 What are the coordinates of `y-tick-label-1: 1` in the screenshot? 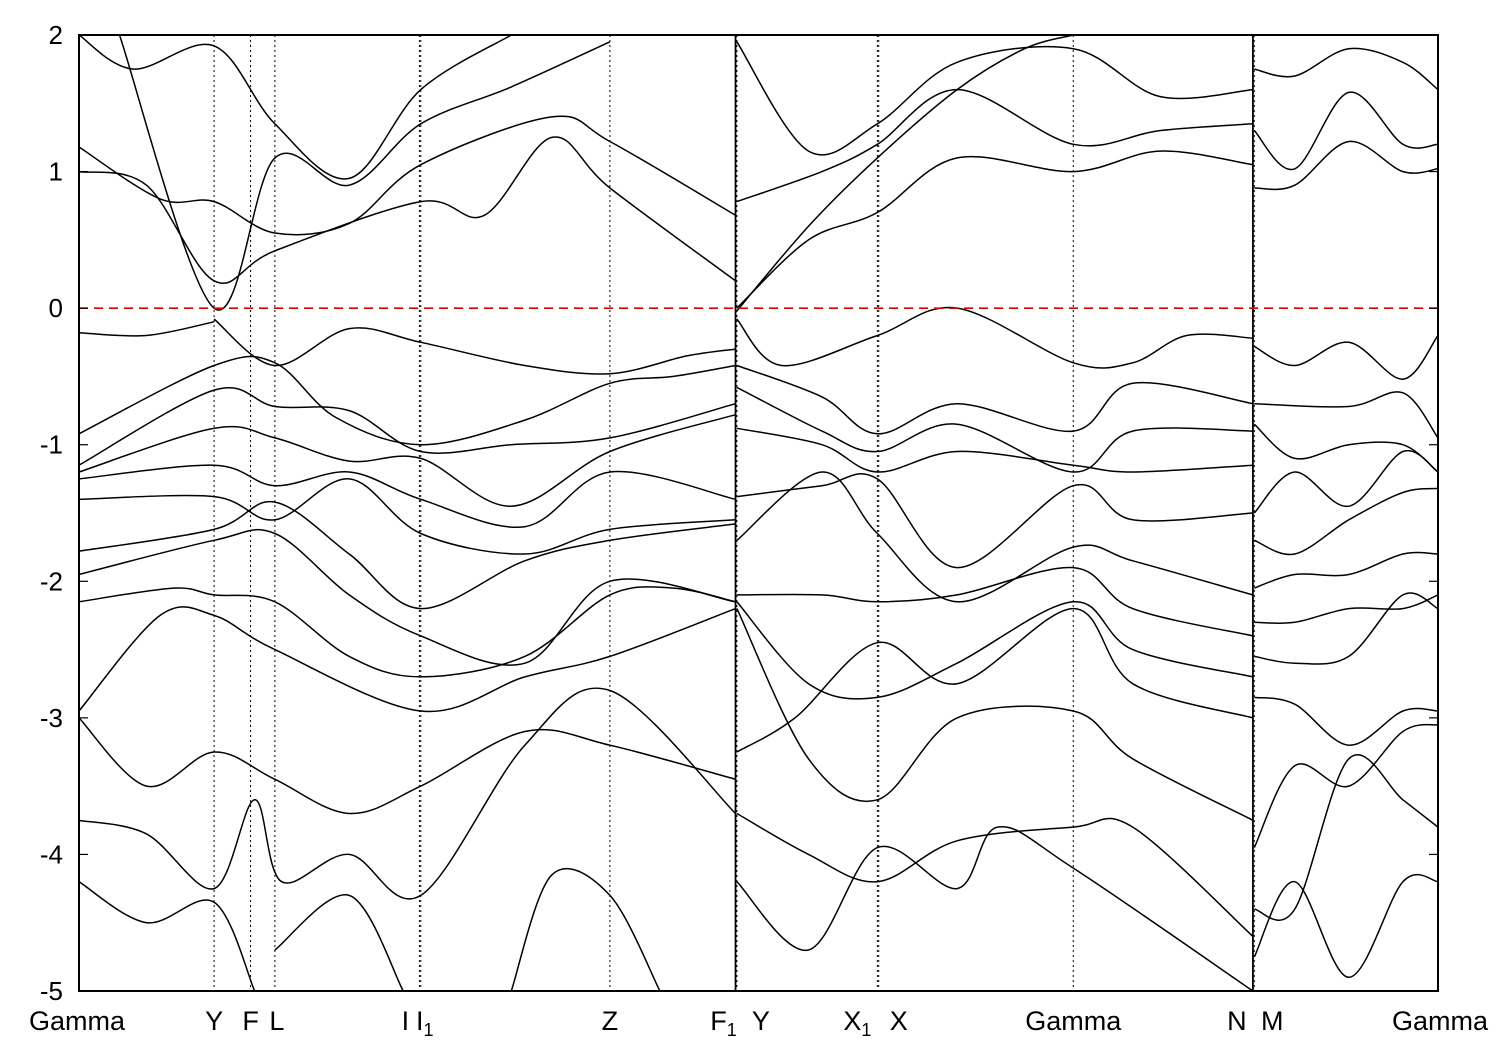 It's located at (56, 172).